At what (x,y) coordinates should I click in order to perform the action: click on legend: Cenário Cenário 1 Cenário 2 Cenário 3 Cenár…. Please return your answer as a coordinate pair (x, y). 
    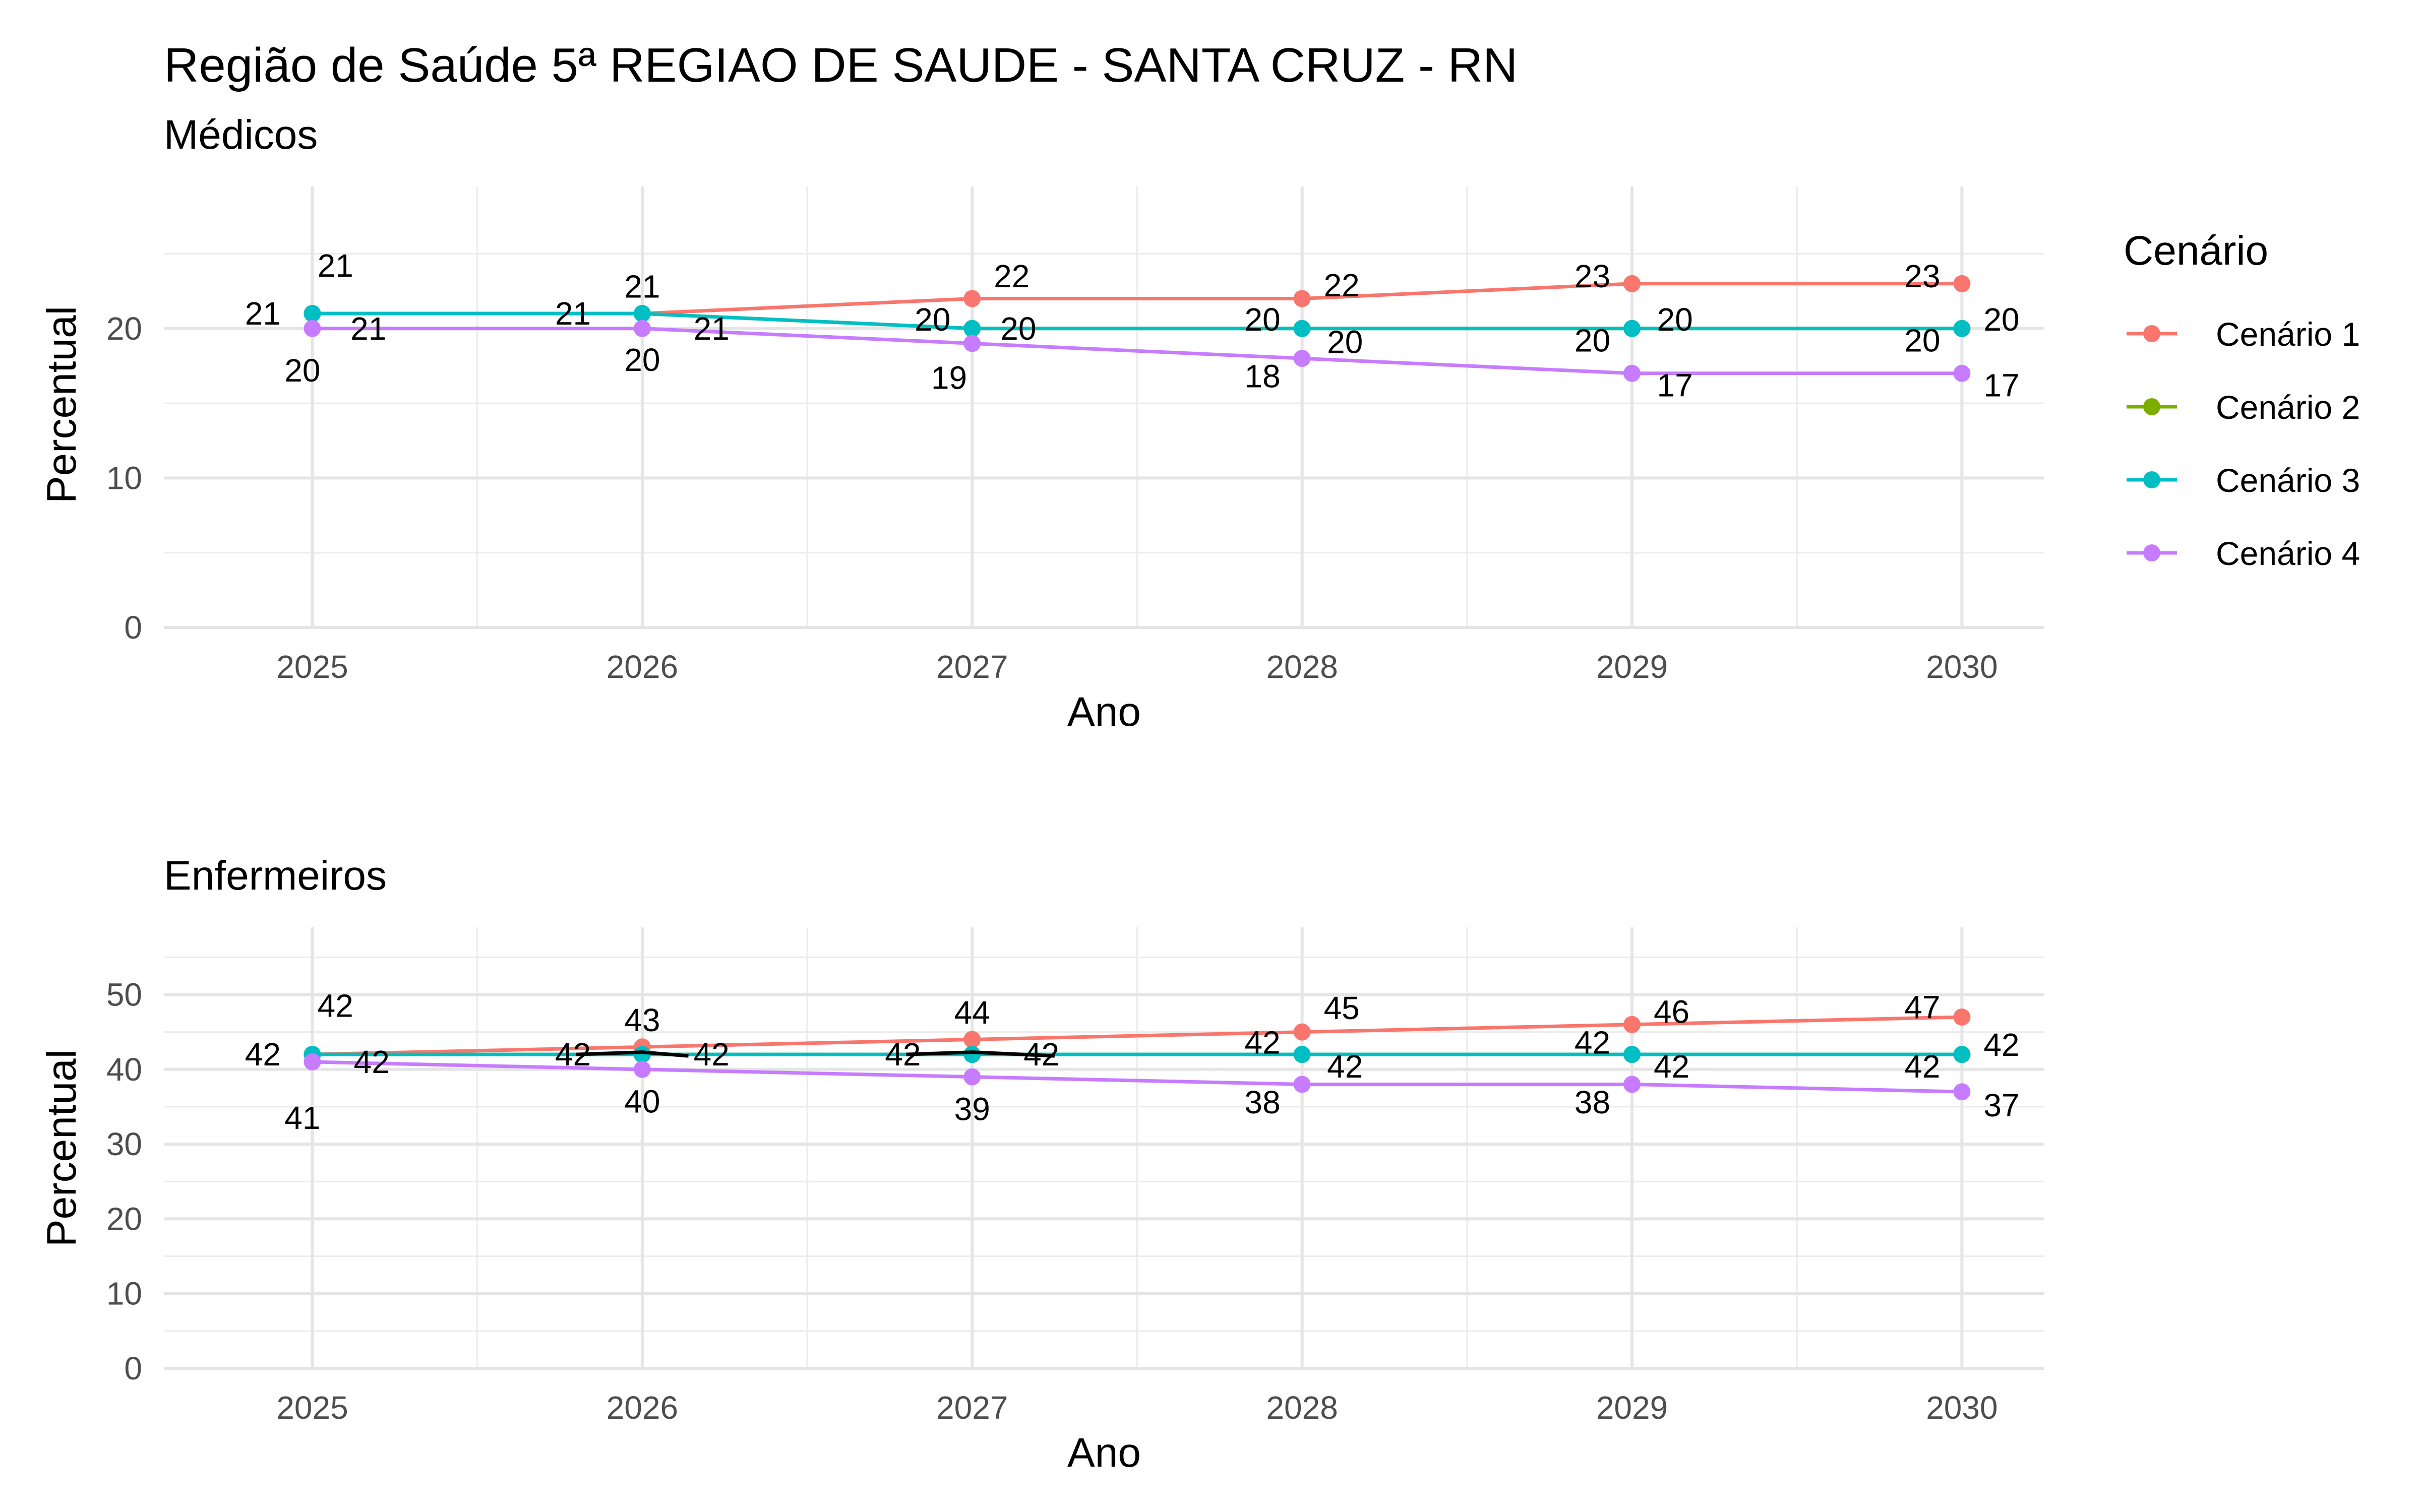
    Looking at the image, I should click on (2242, 400).